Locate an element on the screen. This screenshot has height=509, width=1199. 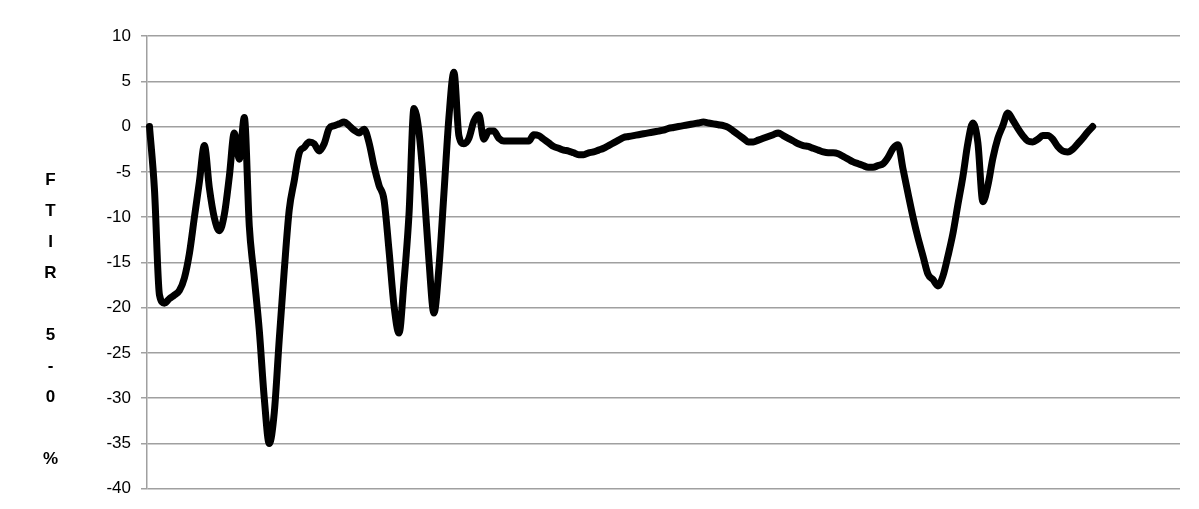
y-tick-label: -15 is located at coordinates (118, 262).